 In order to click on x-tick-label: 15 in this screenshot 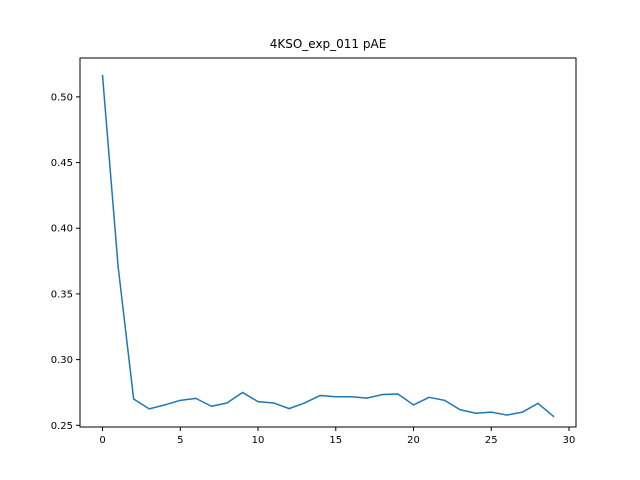, I will do `click(335, 440)`.